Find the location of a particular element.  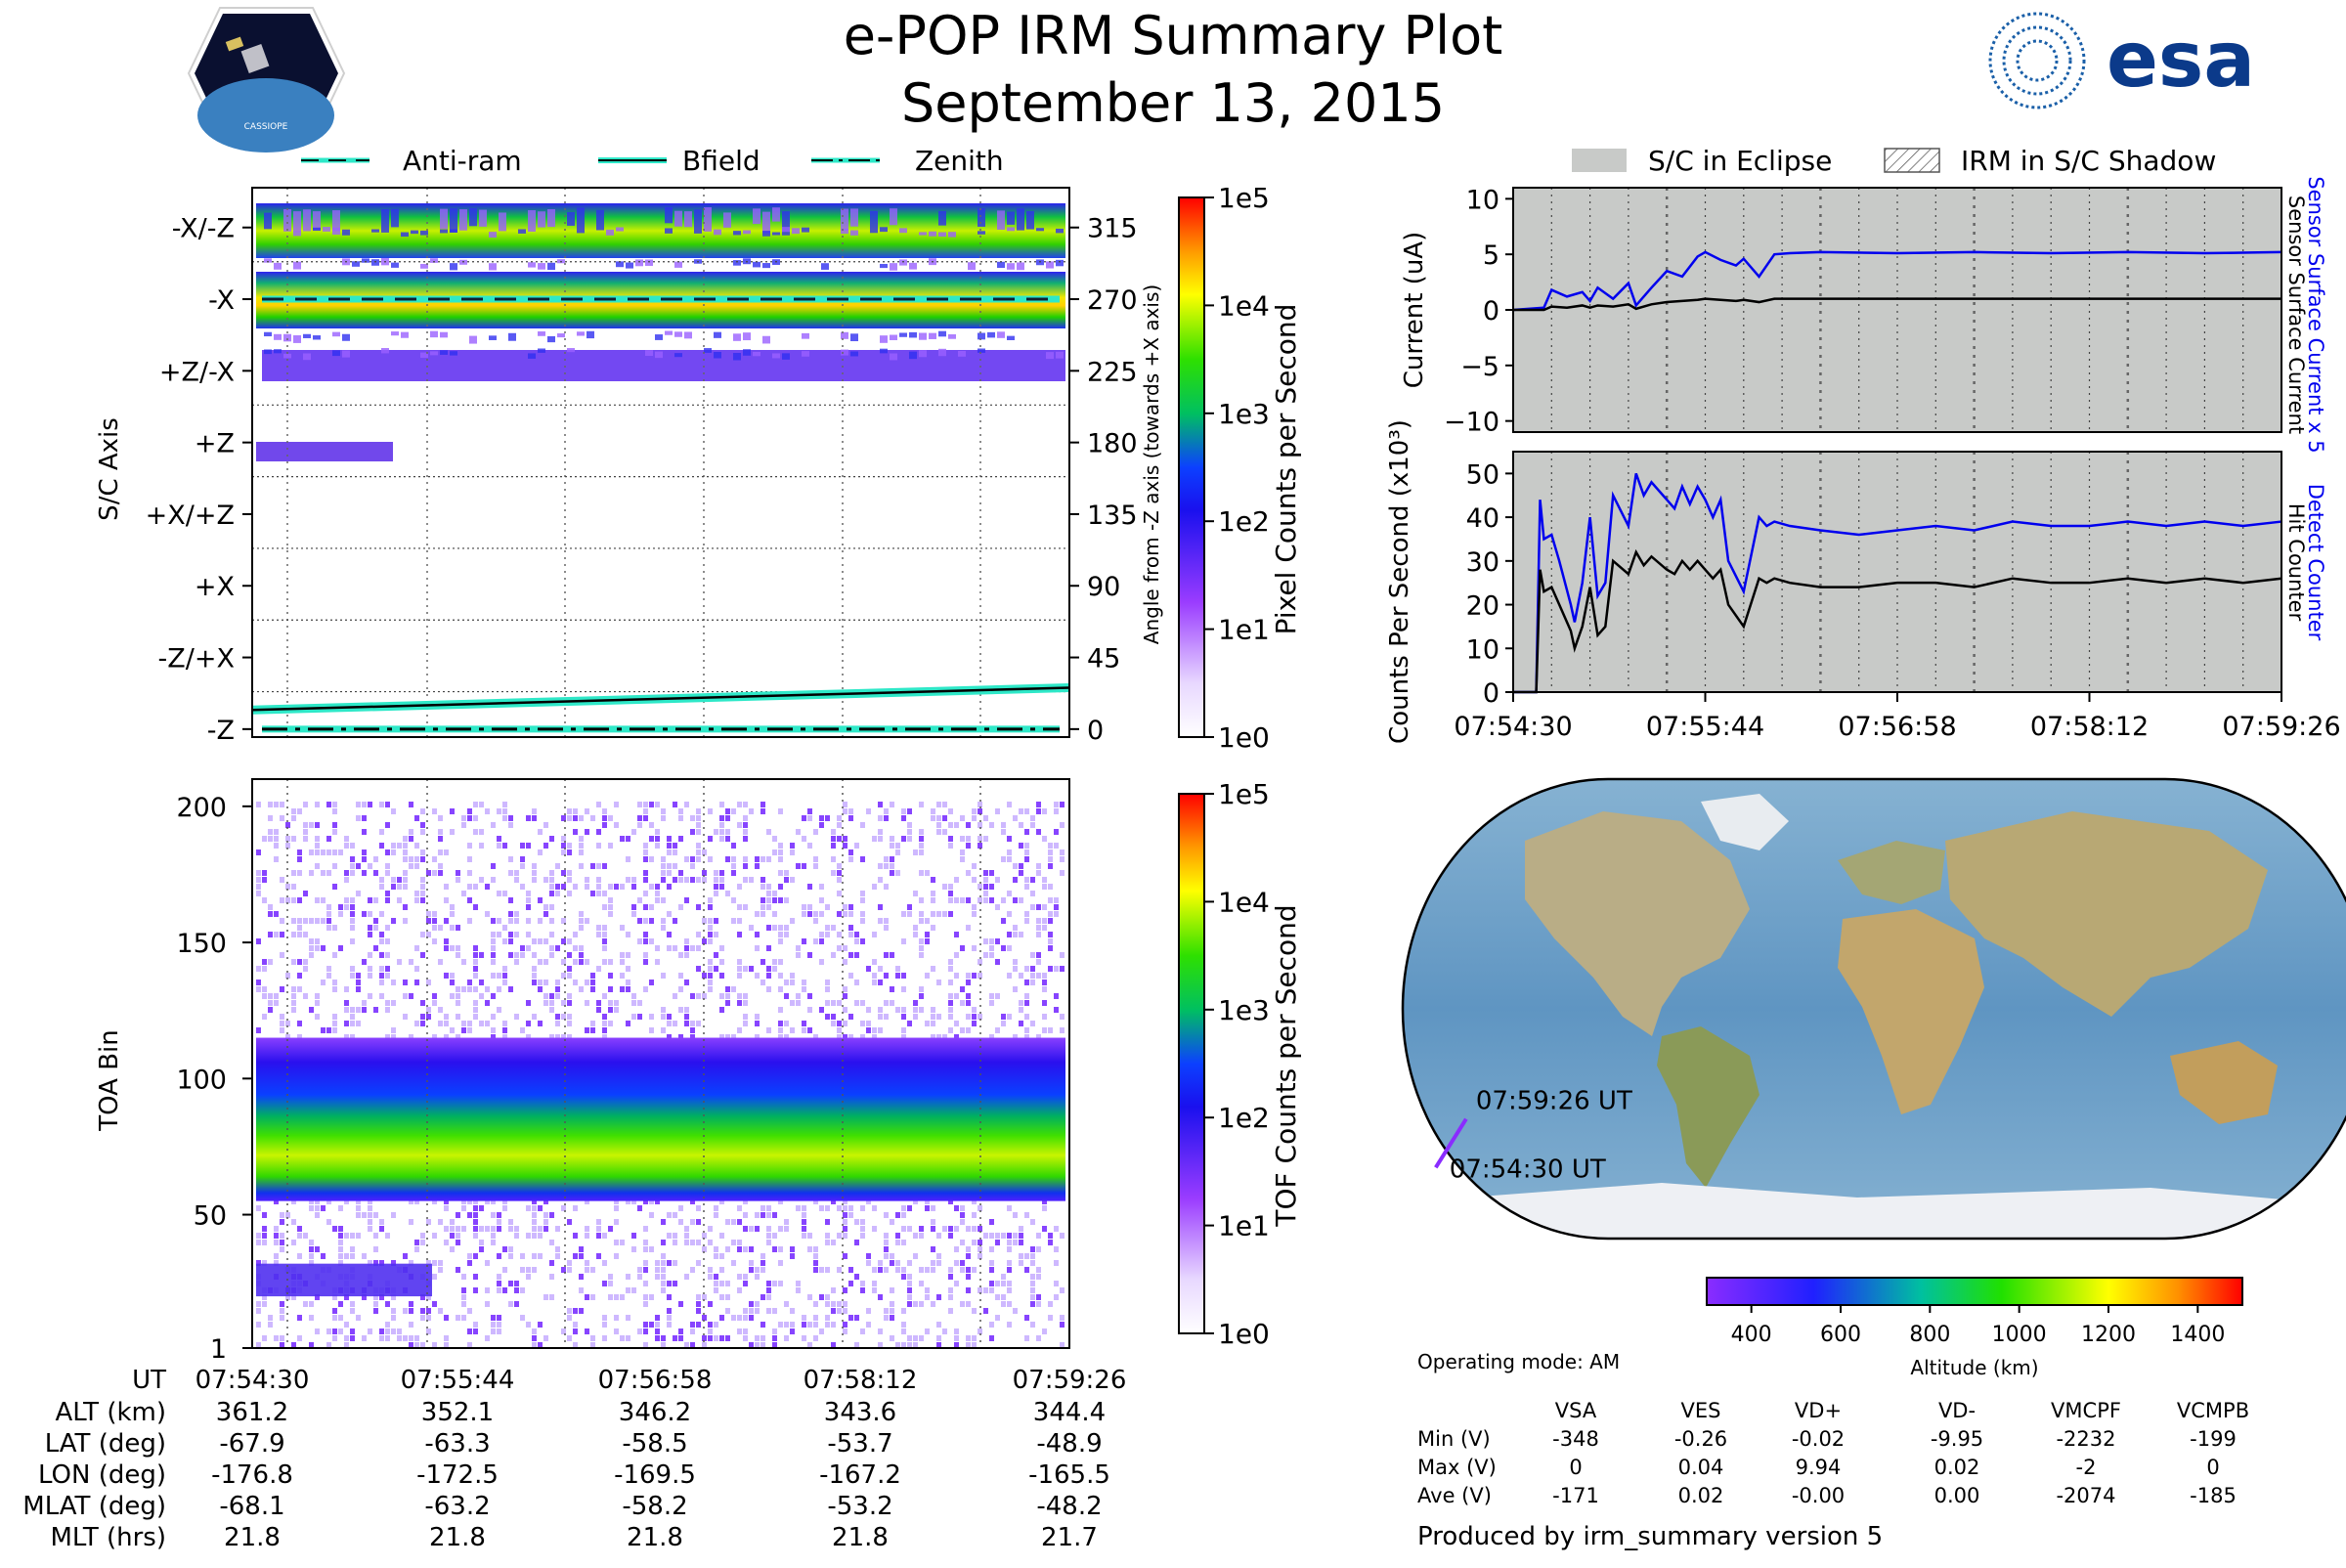

tof-secondary-band is located at coordinates (344, 1280).